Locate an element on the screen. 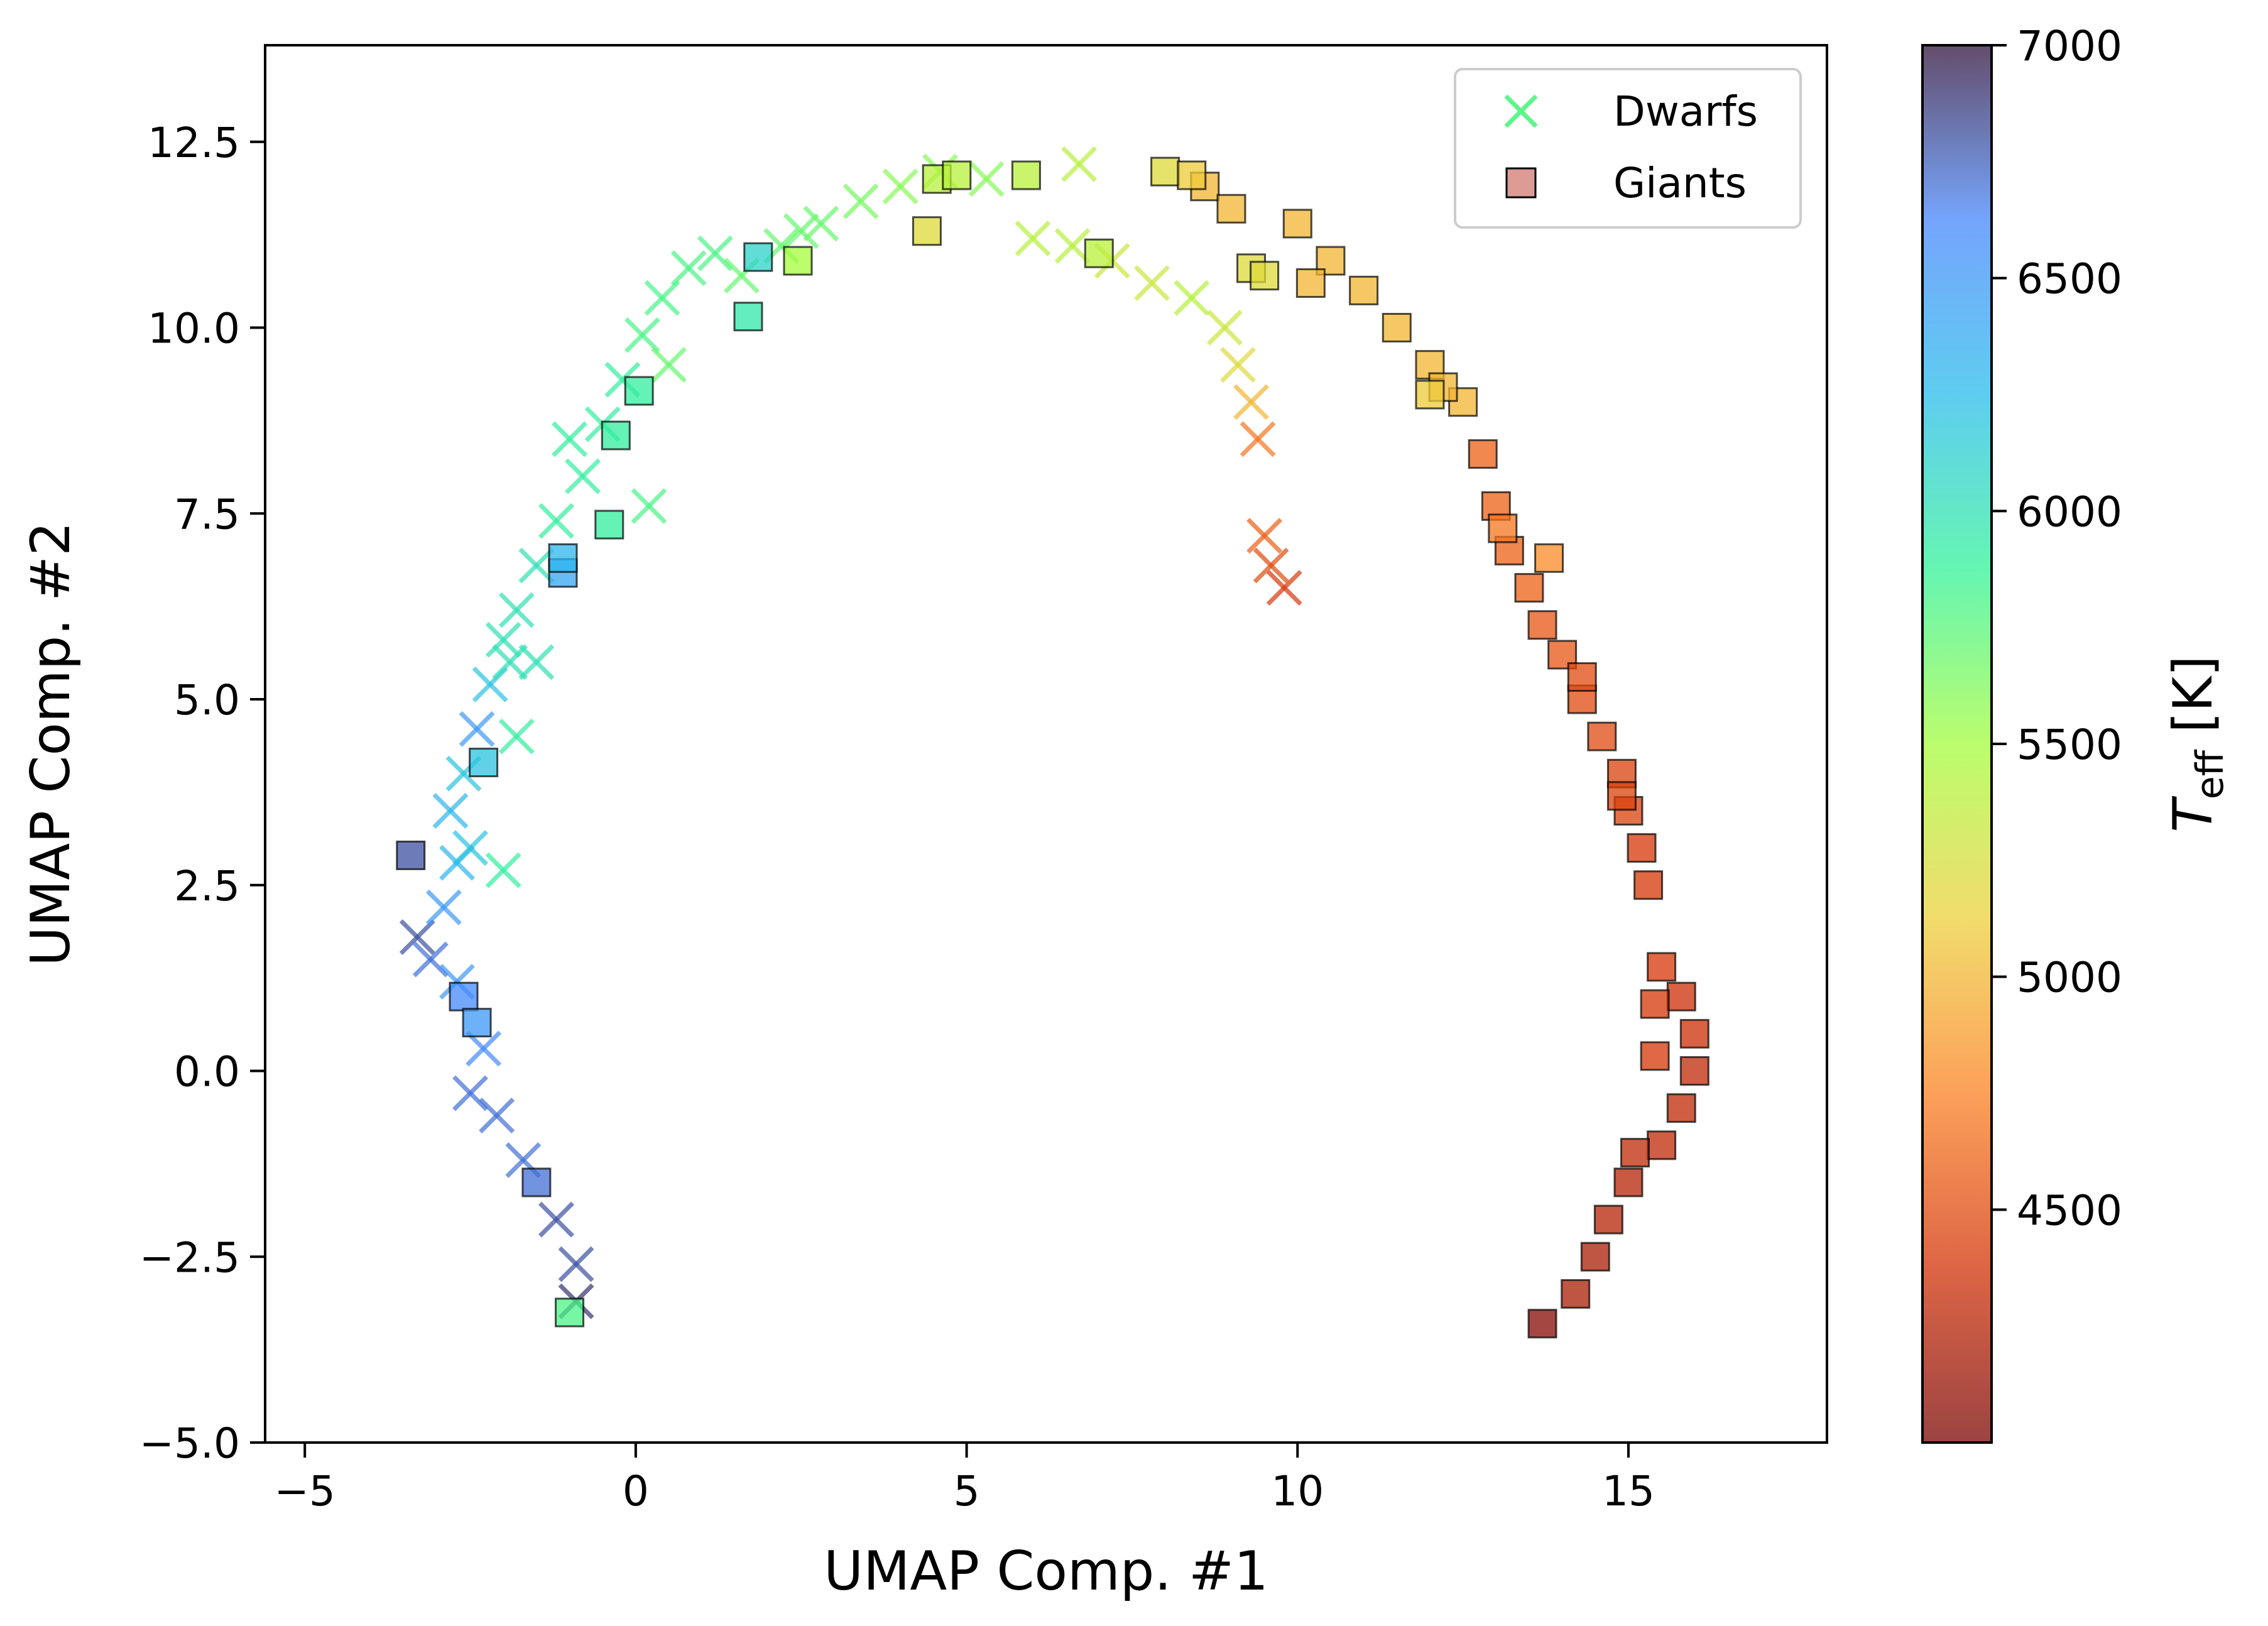  colorbar-tick-label: 5000 is located at coordinates (2069, 978).